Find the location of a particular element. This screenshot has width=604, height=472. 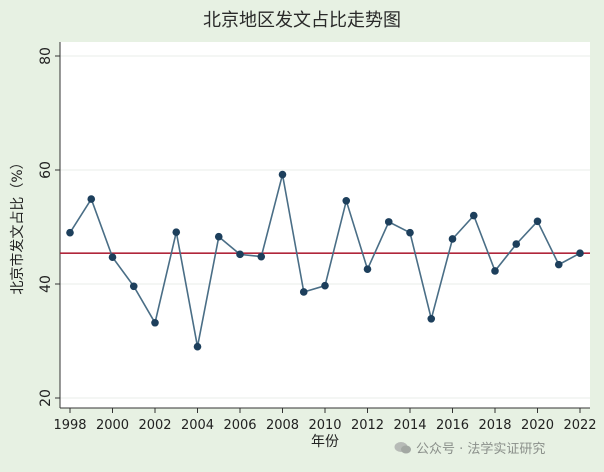

x-tick-label: 2008 is located at coordinates (282, 425).